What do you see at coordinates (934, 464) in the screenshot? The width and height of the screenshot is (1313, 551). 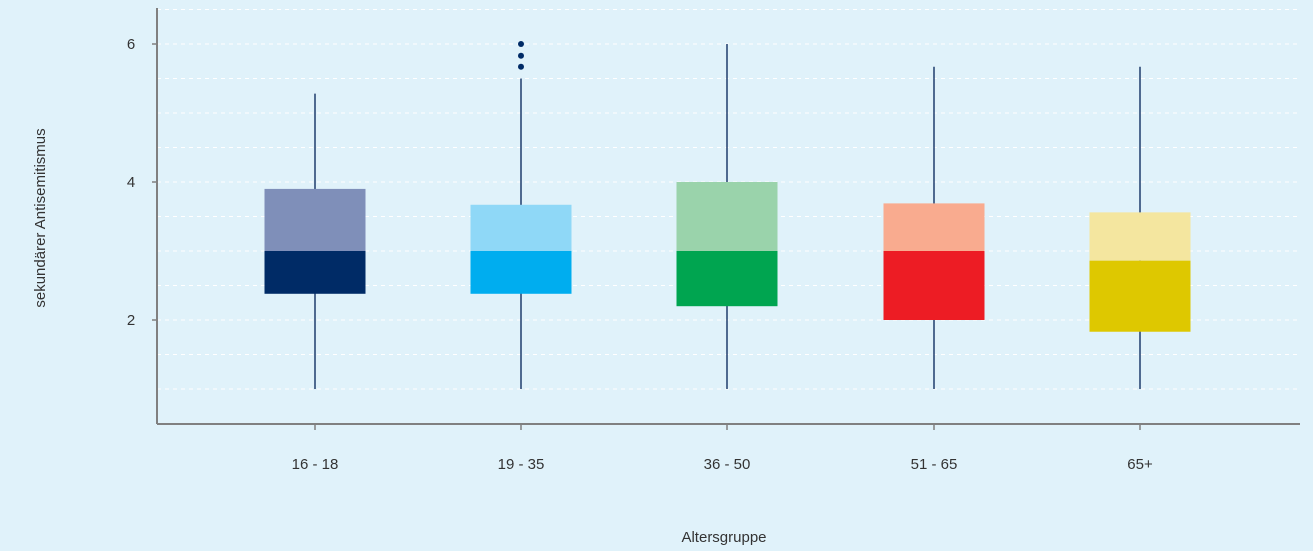 I see `x-tick-label: 51 - 65` at bounding box center [934, 464].